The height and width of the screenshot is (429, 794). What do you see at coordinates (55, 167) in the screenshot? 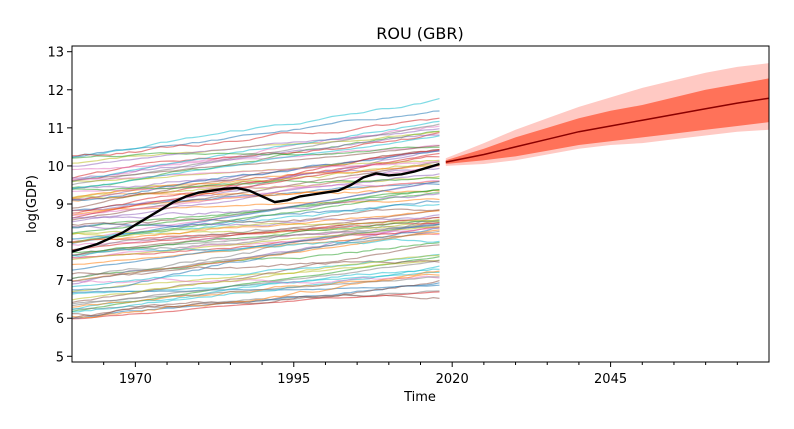
I see `y-tick-label: 10` at bounding box center [55, 167].